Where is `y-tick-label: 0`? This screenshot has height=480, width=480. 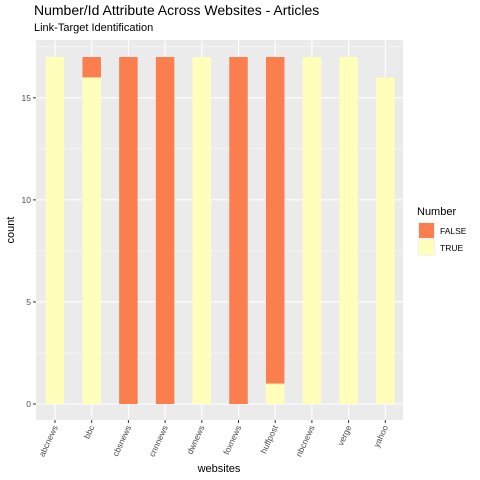 y-tick-label: 0 is located at coordinates (28, 404).